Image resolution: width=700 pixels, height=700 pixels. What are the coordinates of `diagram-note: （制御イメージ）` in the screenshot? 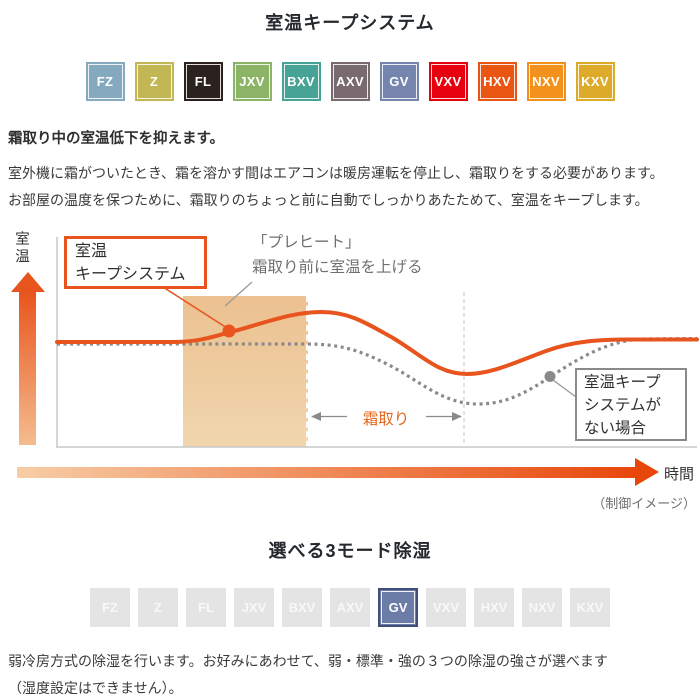 It's located at (644, 503).